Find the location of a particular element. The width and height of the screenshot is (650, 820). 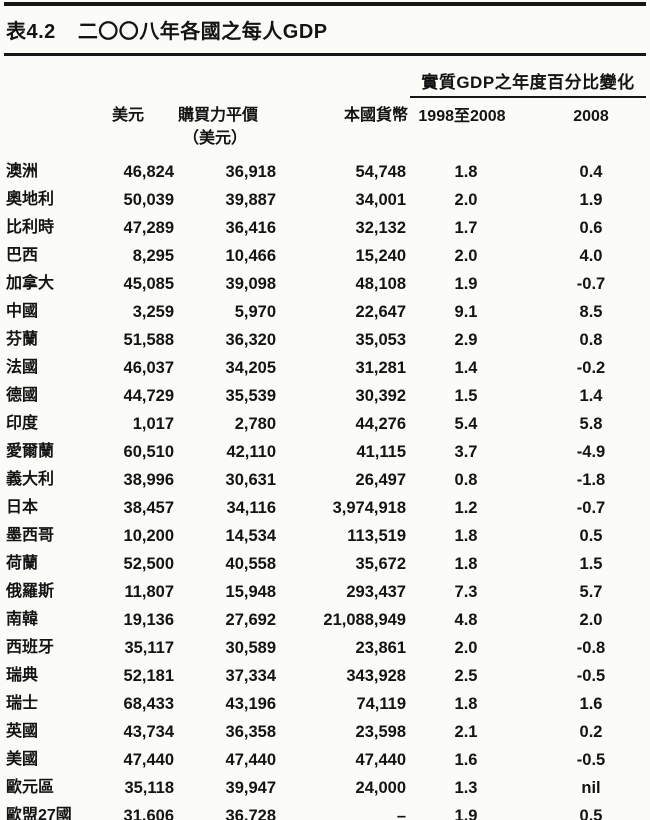

table-row: 歐元區 35,118 39,947 24,000 1.3 nil is located at coordinates (325, 788).